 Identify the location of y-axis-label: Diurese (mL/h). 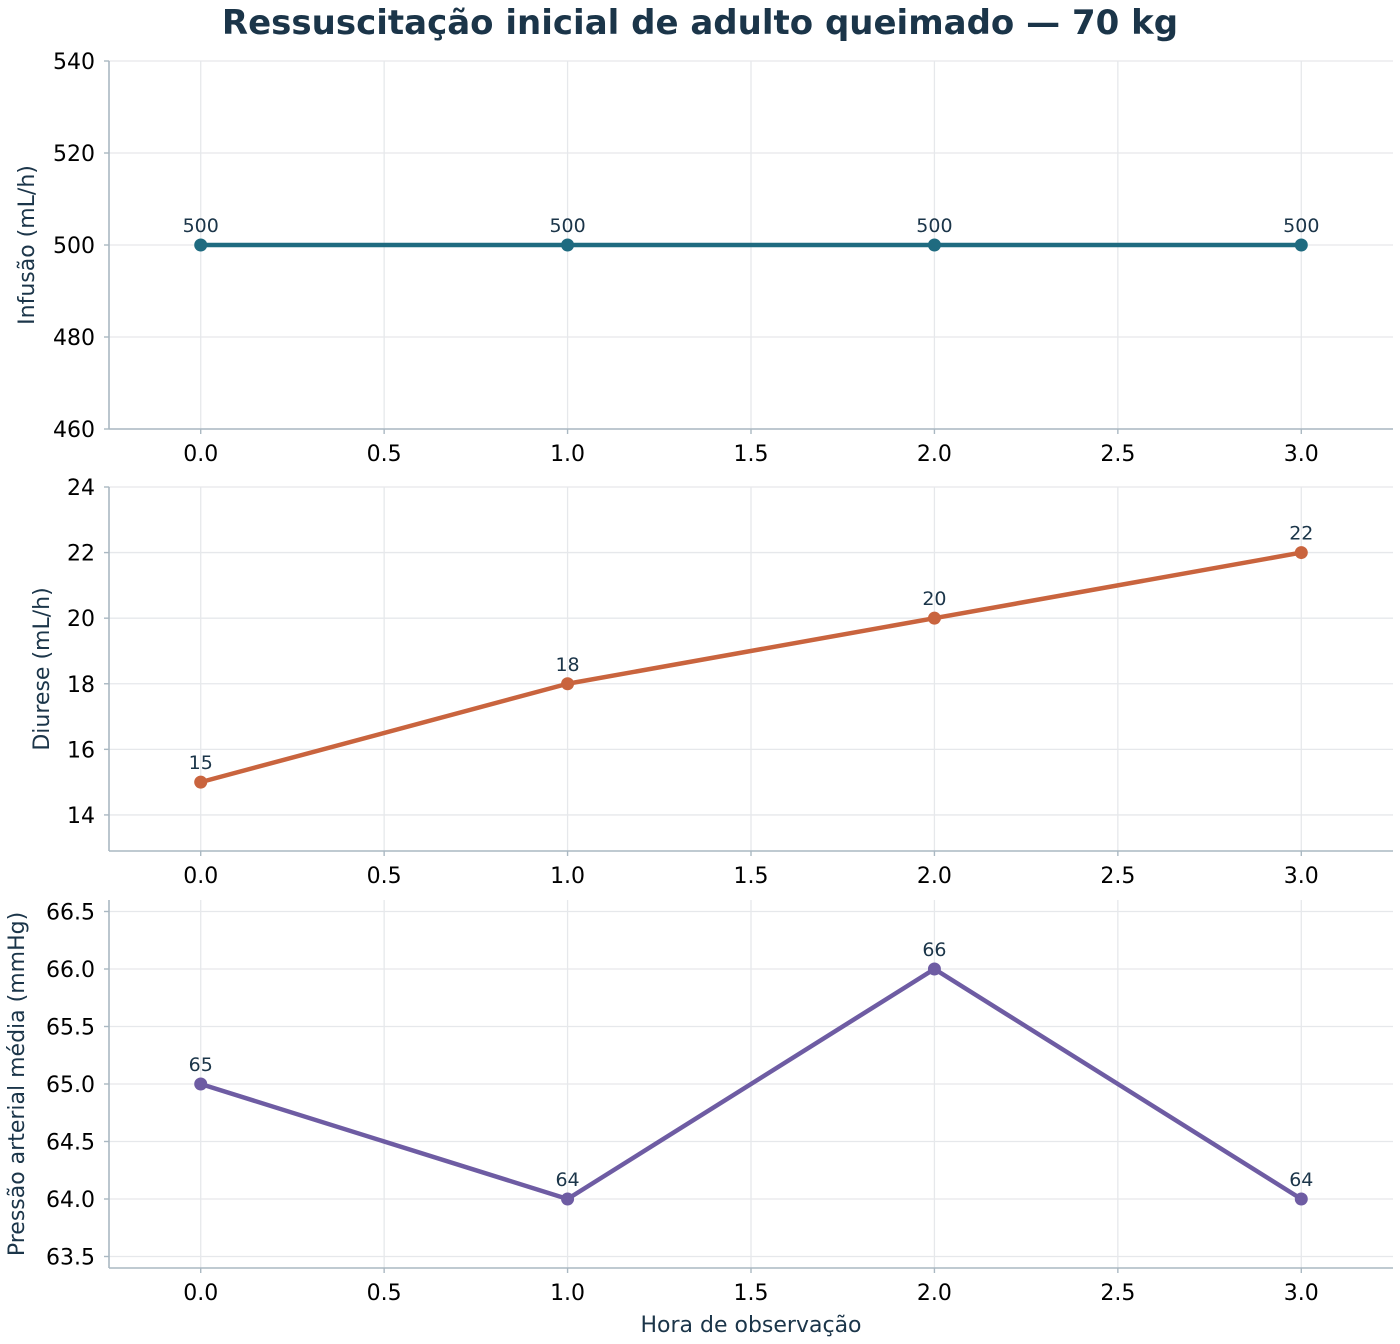
(42, 668).